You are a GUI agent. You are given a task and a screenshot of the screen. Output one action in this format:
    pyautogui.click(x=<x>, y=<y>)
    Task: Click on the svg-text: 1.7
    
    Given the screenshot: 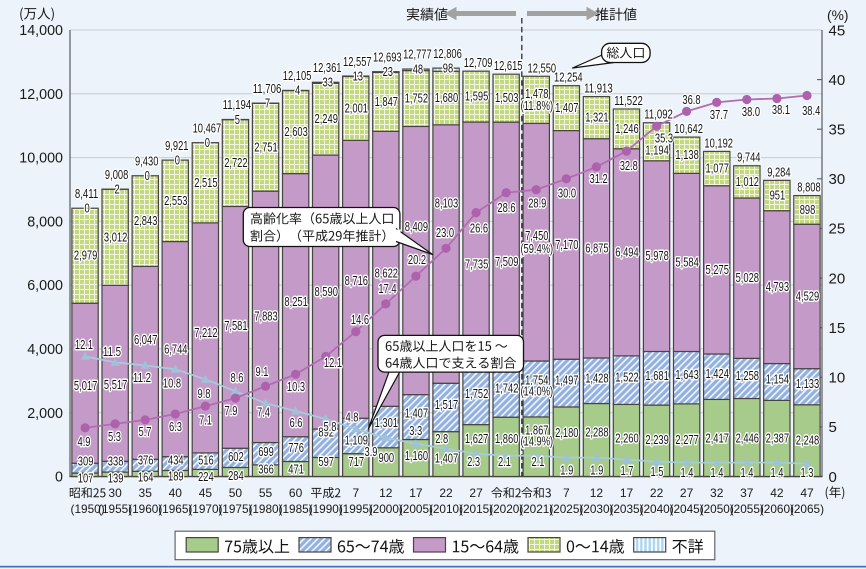 What is the action you would take?
    pyautogui.click(x=627, y=470)
    